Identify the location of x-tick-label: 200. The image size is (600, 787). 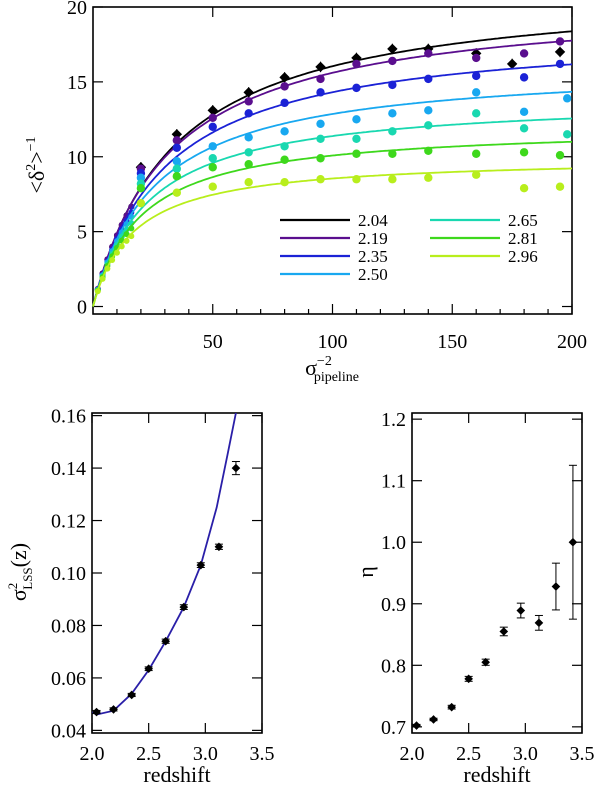
(572, 342).